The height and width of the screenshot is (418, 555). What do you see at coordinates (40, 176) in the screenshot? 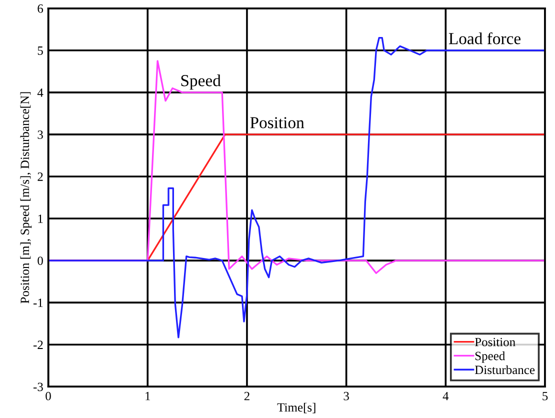
I see `y-tick-label: 2` at bounding box center [40, 176].